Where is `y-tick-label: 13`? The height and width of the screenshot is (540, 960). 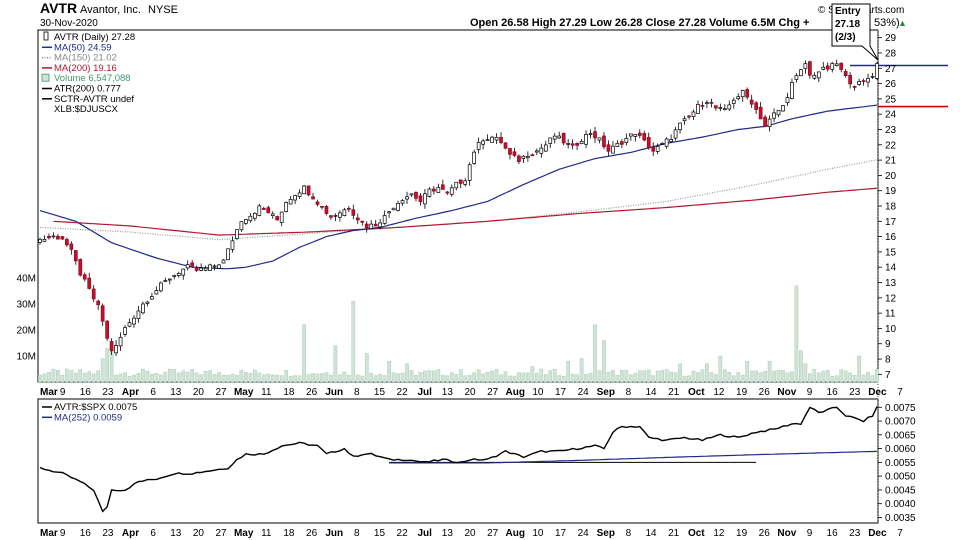
y-tick-label: 13 is located at coordinates (891, 283).